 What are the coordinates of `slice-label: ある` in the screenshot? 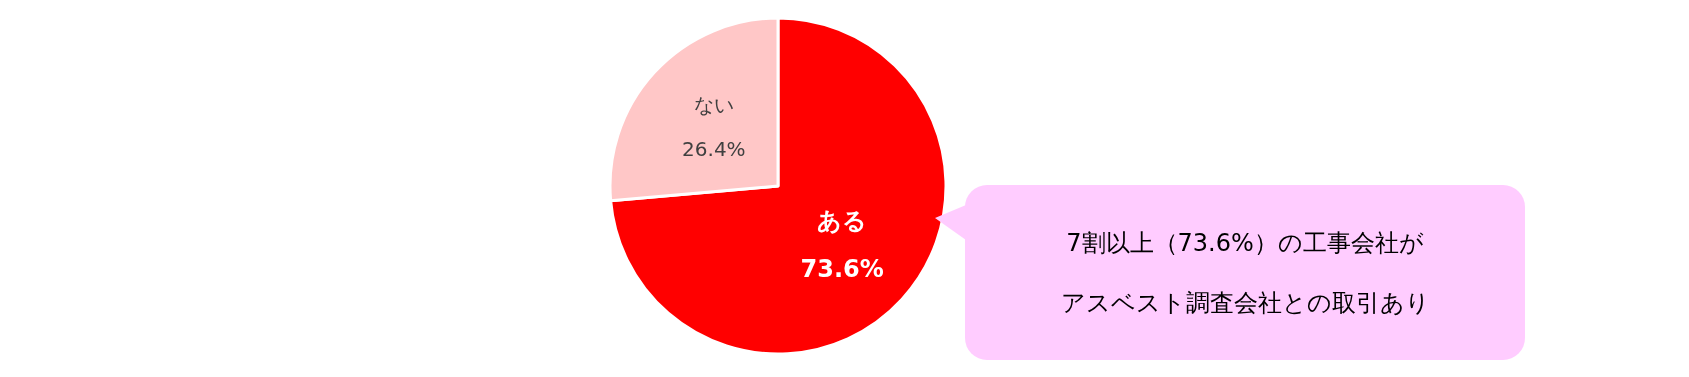 It's located at (842, 220).